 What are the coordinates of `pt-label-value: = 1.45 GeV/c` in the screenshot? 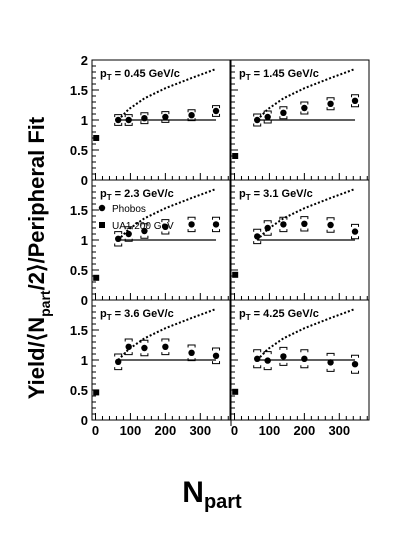 It's located at (285, 74).